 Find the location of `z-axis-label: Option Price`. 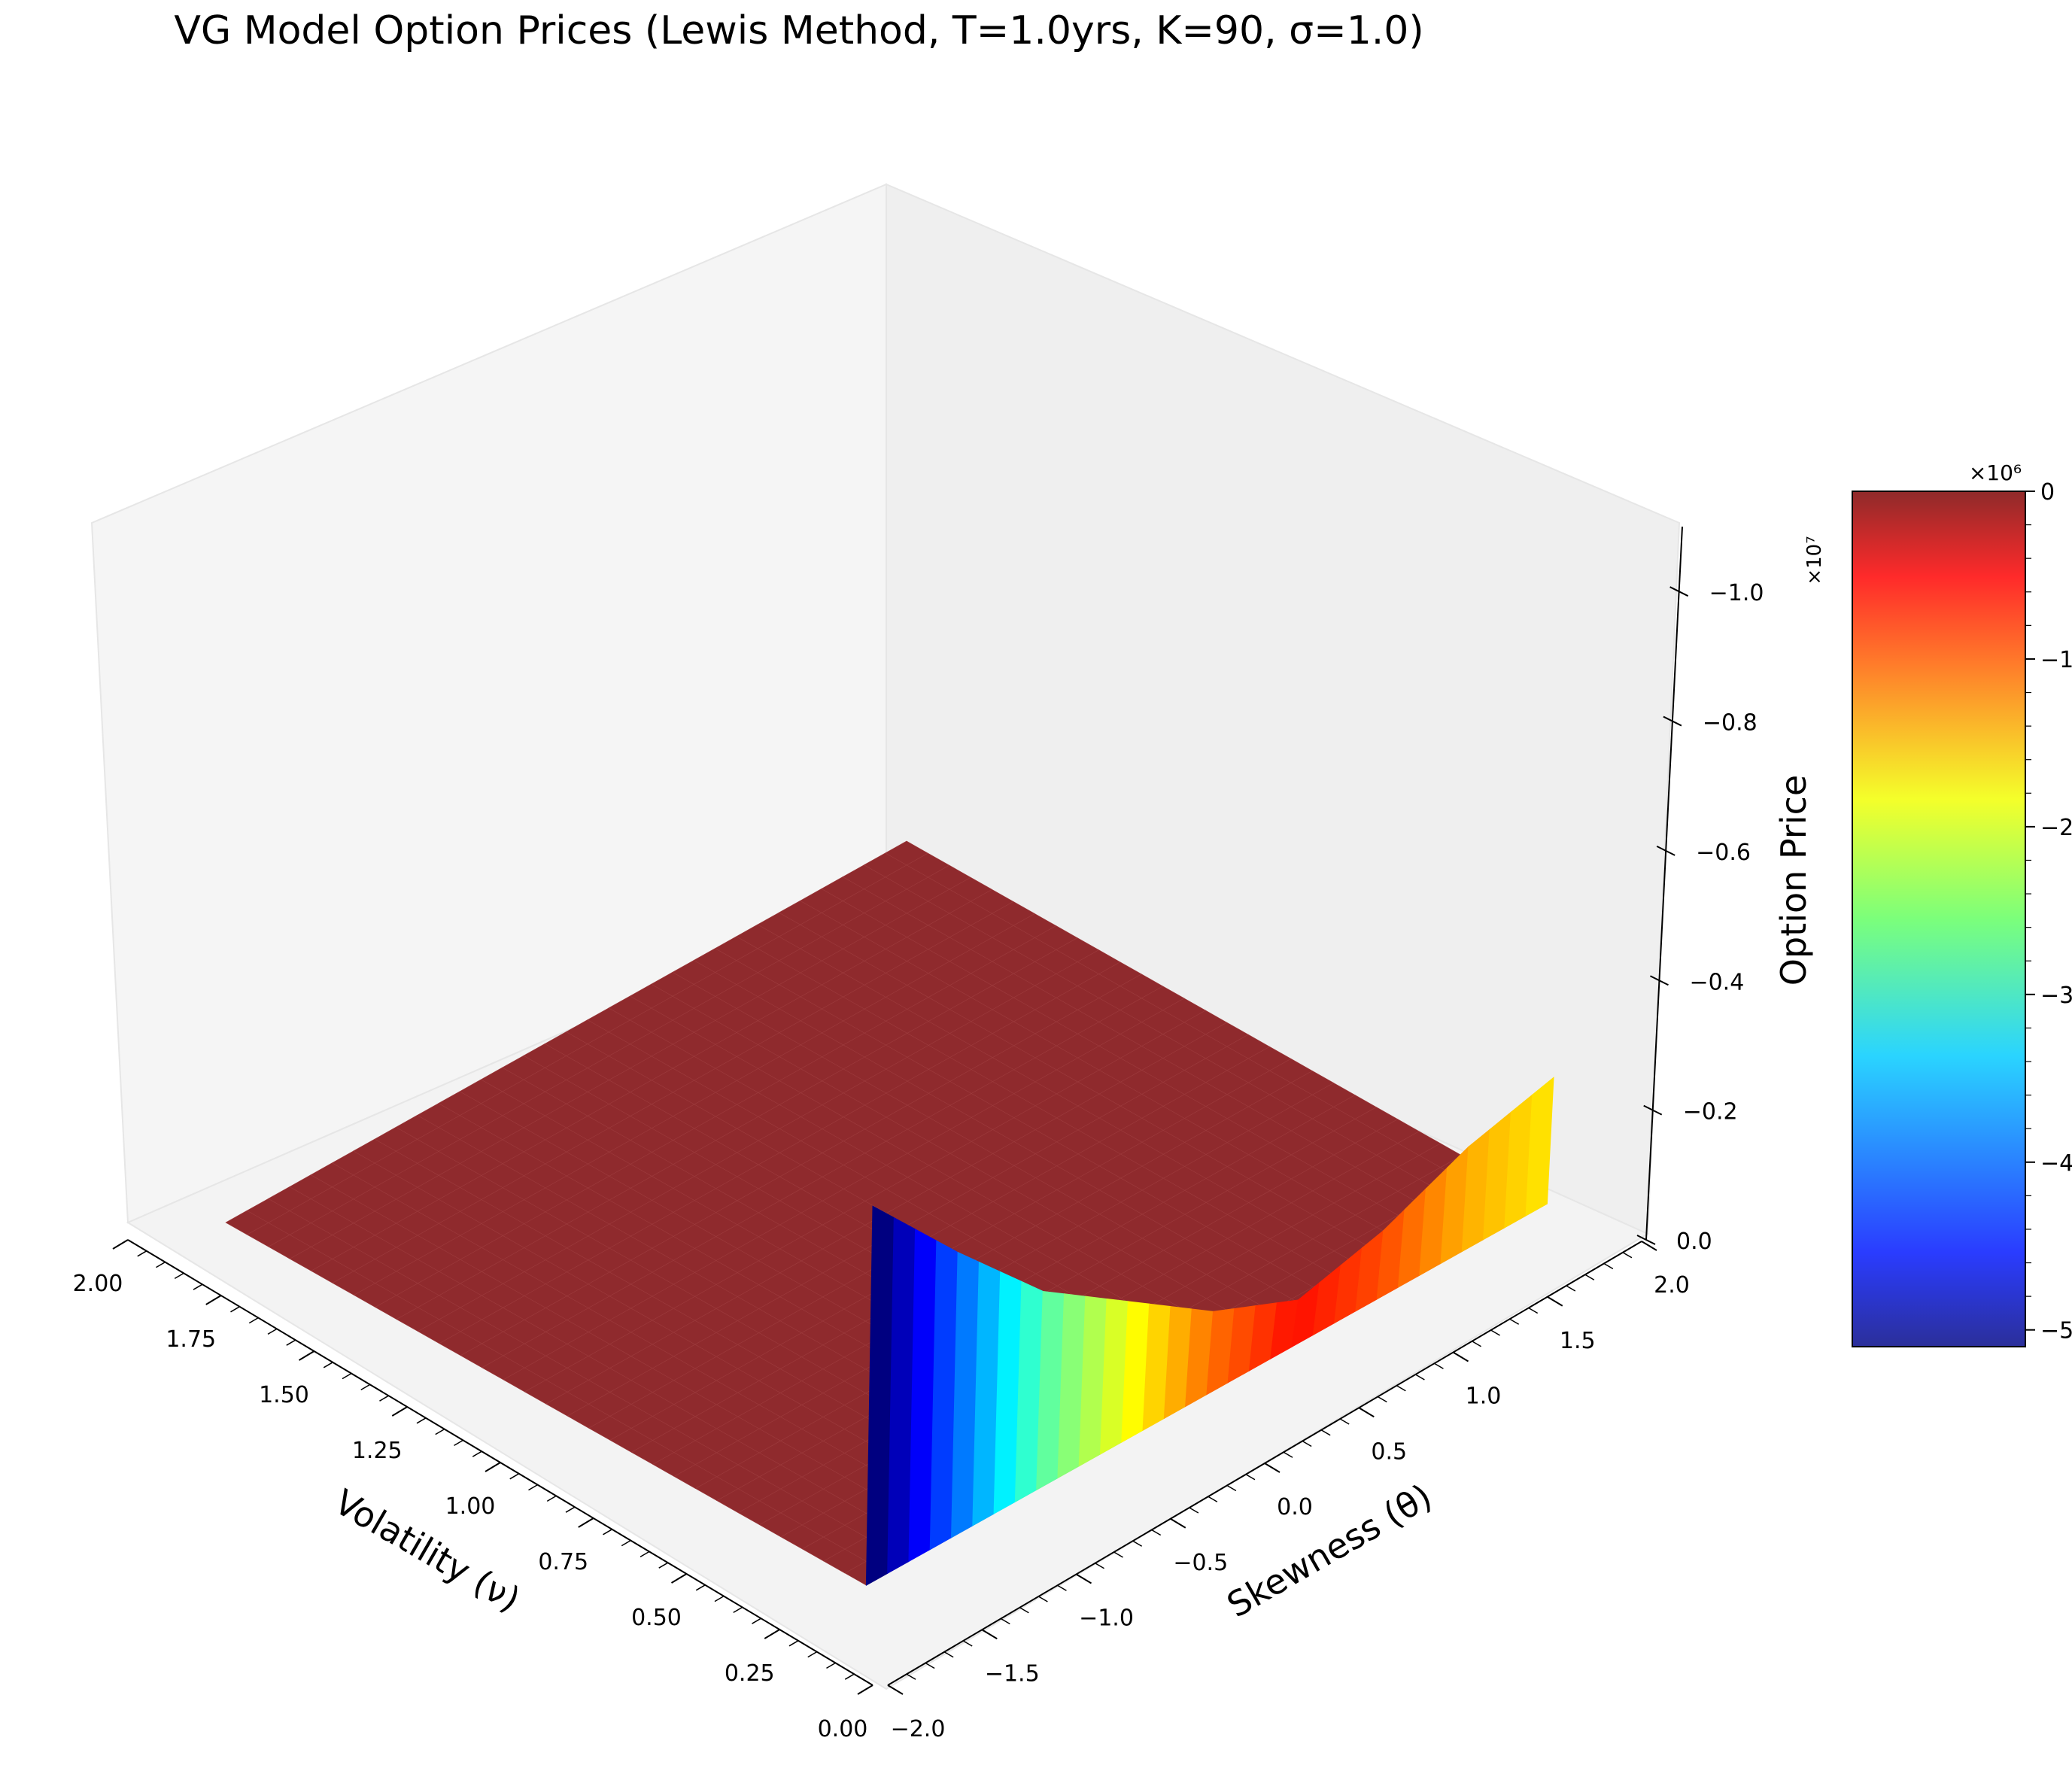

z-axis-label: Option Price is located at coordinates (1793, 881).